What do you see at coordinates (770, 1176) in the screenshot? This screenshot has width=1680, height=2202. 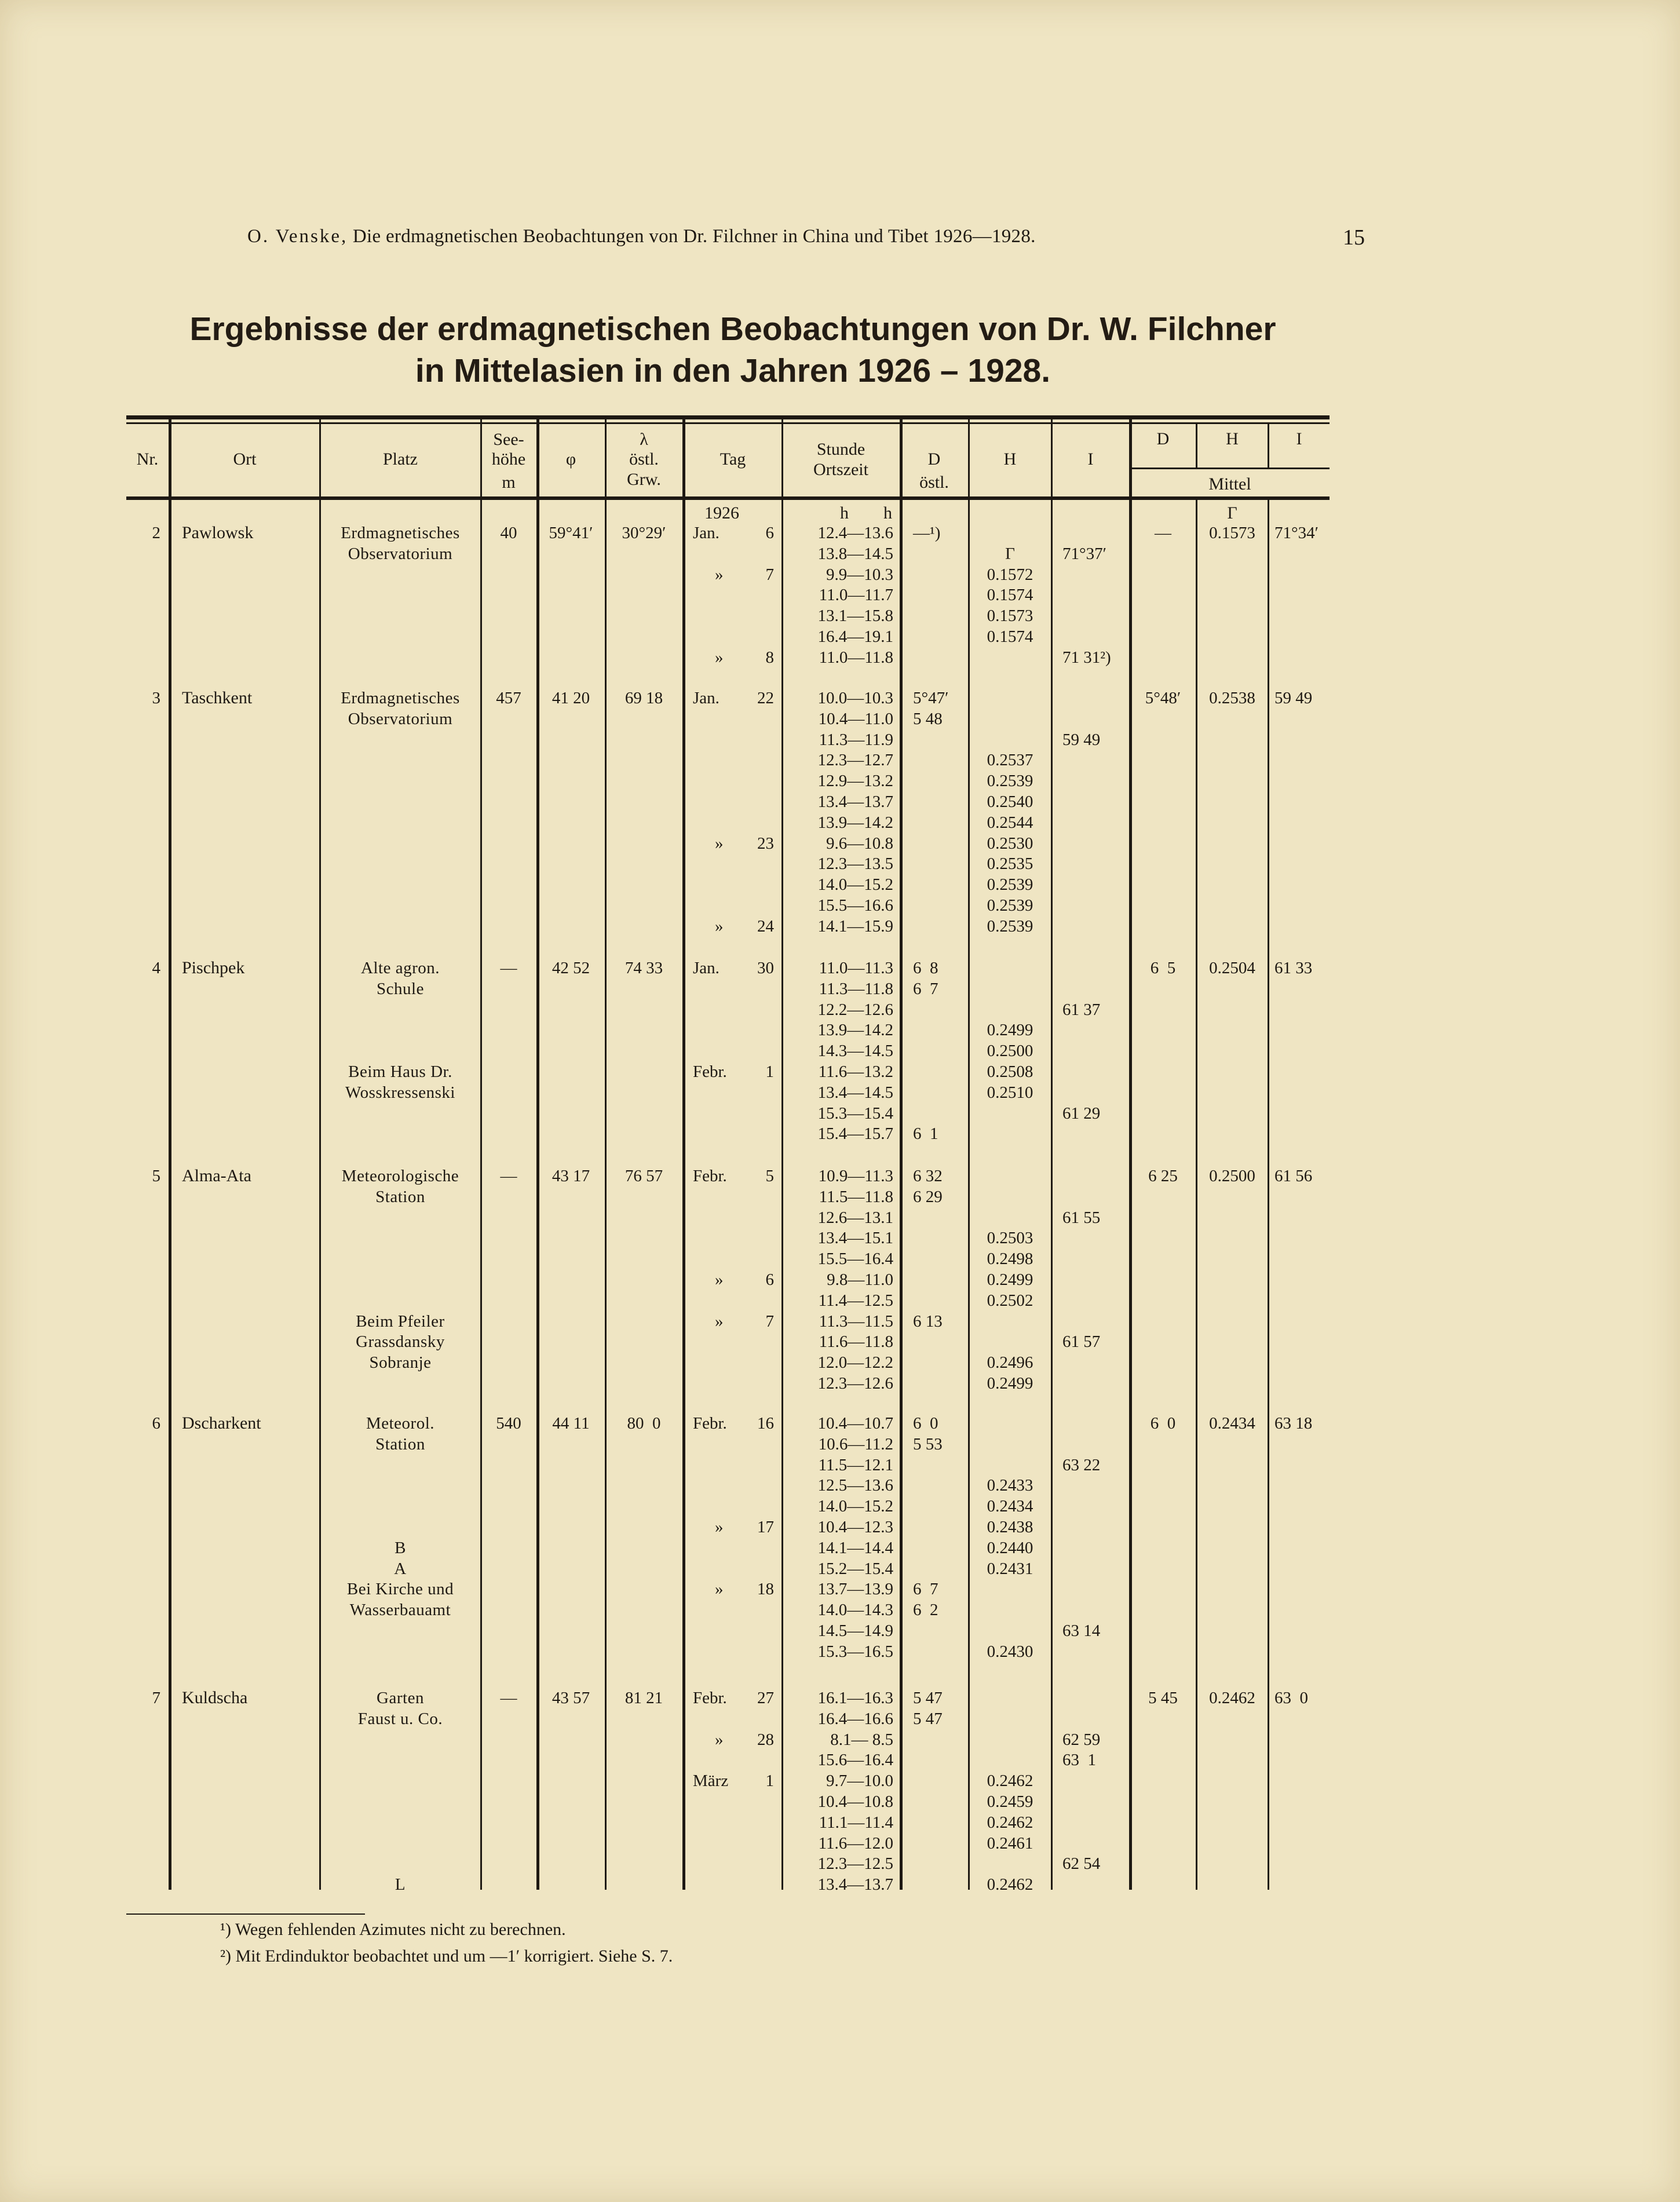 I see `observation-day: 5` at bounding box center [770, 1176].